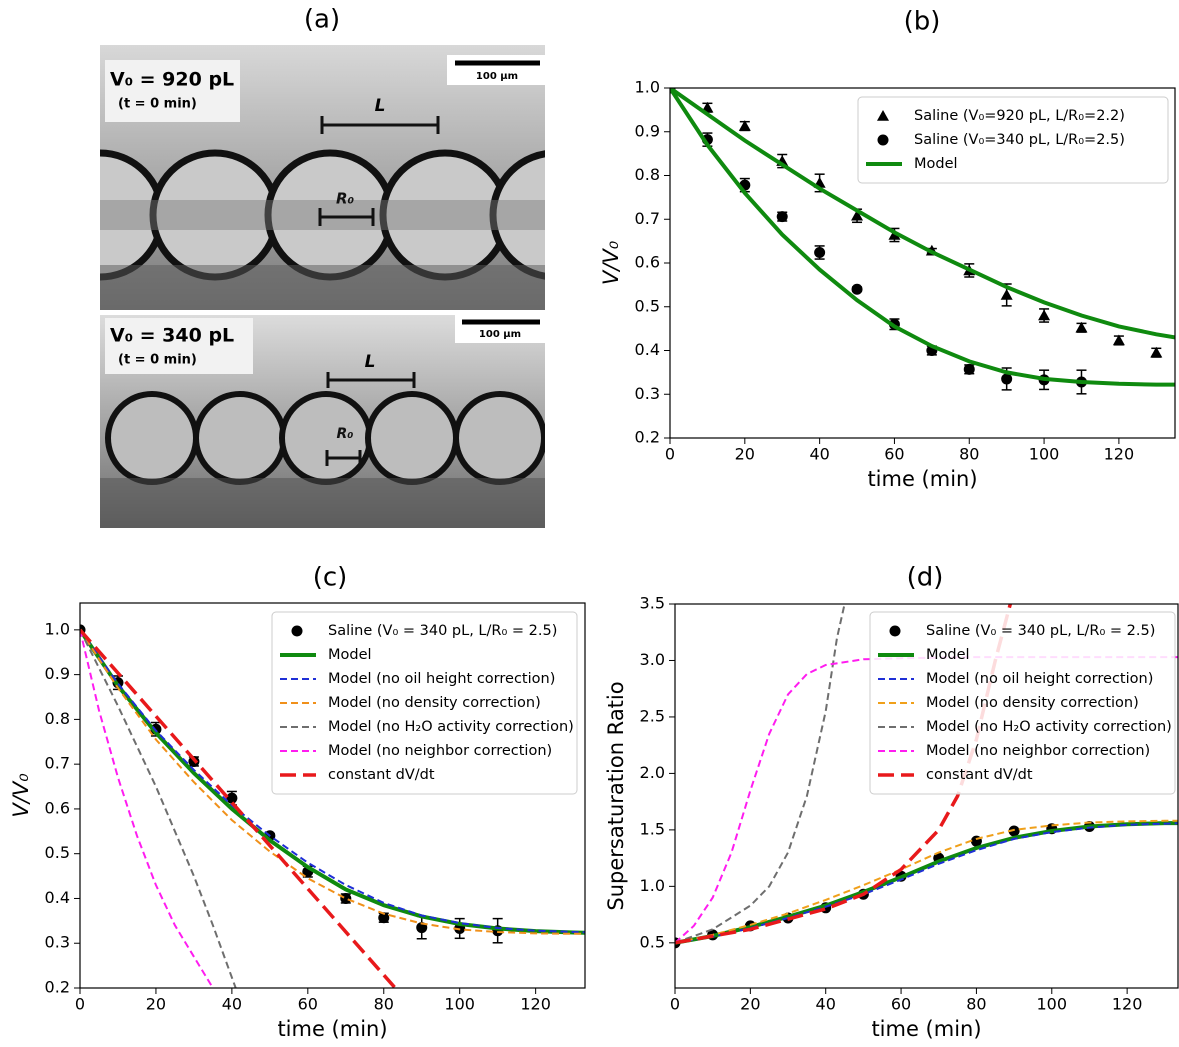 This screenshot has width=1179, height=1047. I want to click on y-axis-label: Supersaturation Ratio, so click(616, 795).